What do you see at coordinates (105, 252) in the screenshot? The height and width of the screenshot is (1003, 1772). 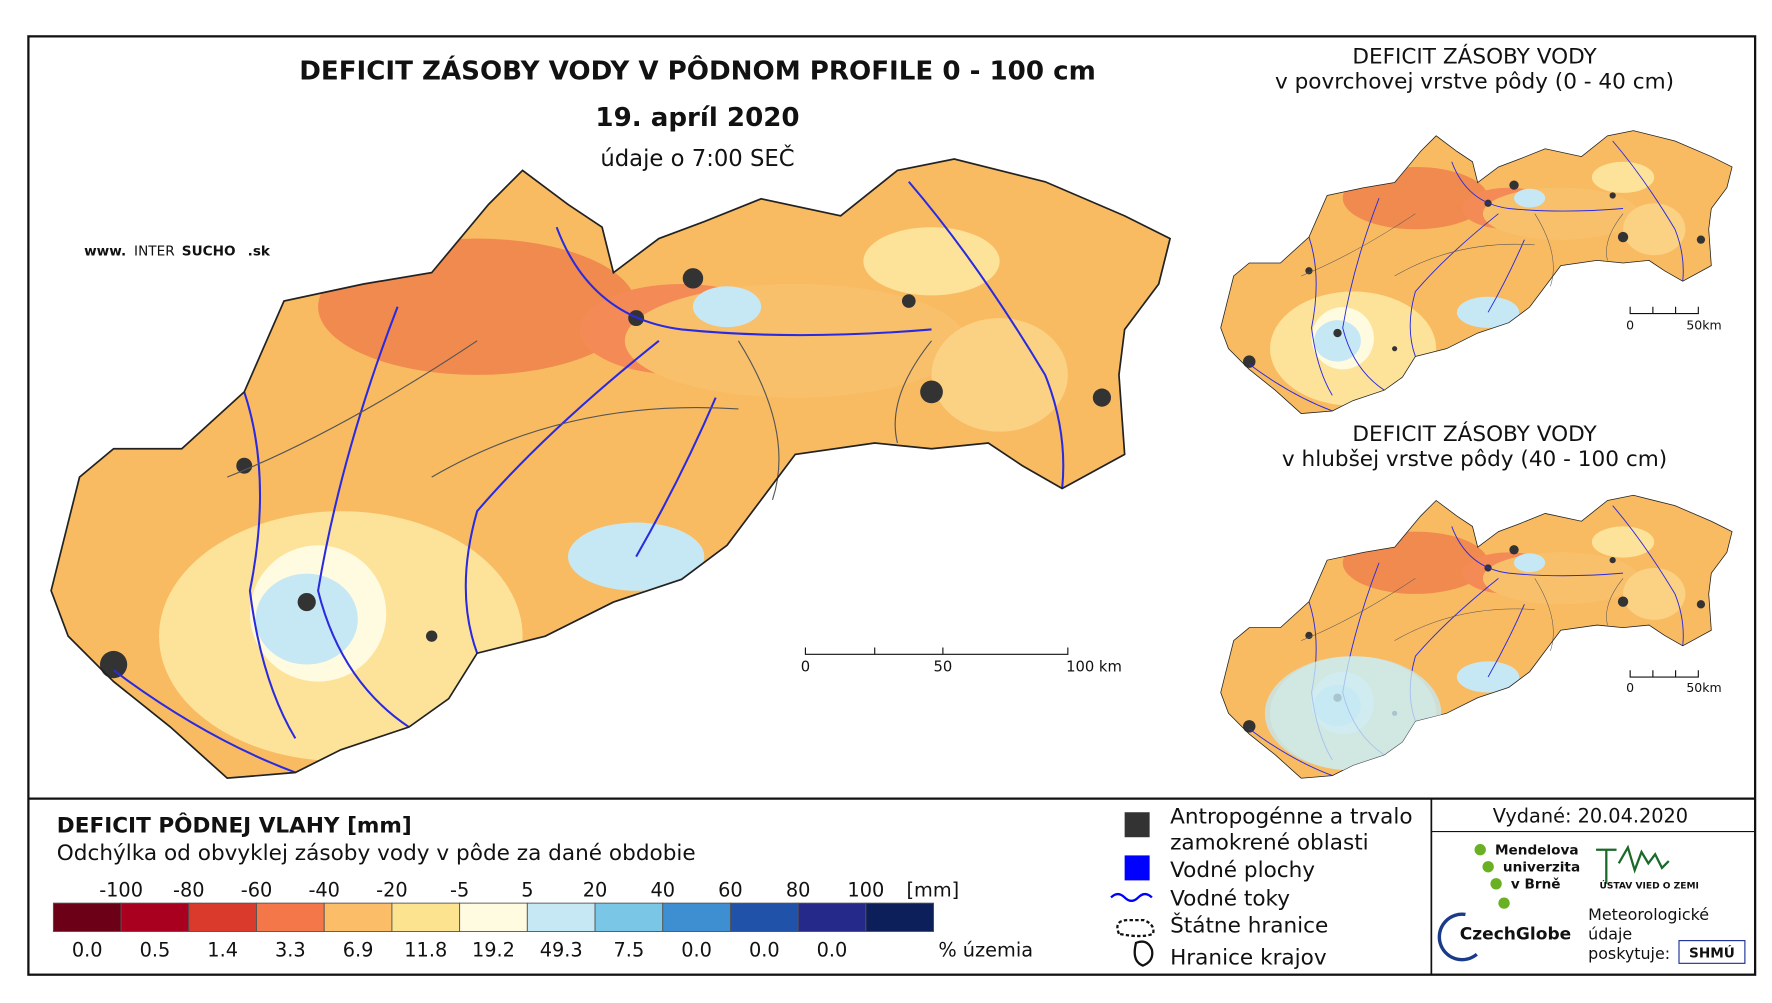 I see `website-part: www.` at bounding box center [105, 252].